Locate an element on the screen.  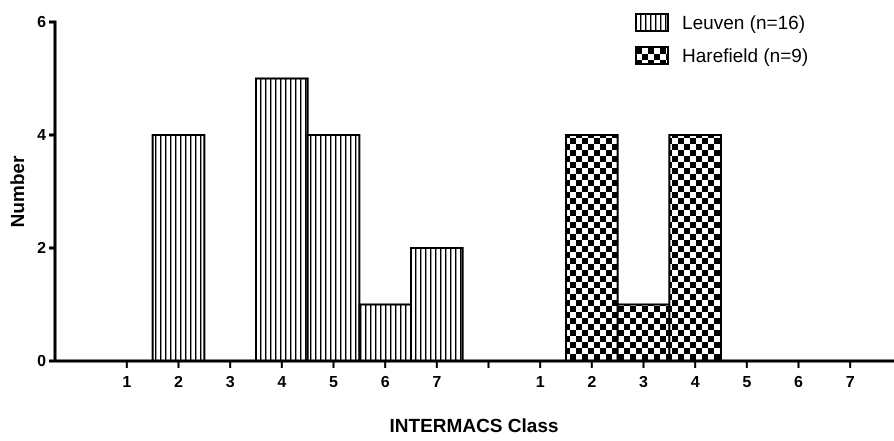
x-axis-title: INTERMACS Class is located at coordinates (474, 426).